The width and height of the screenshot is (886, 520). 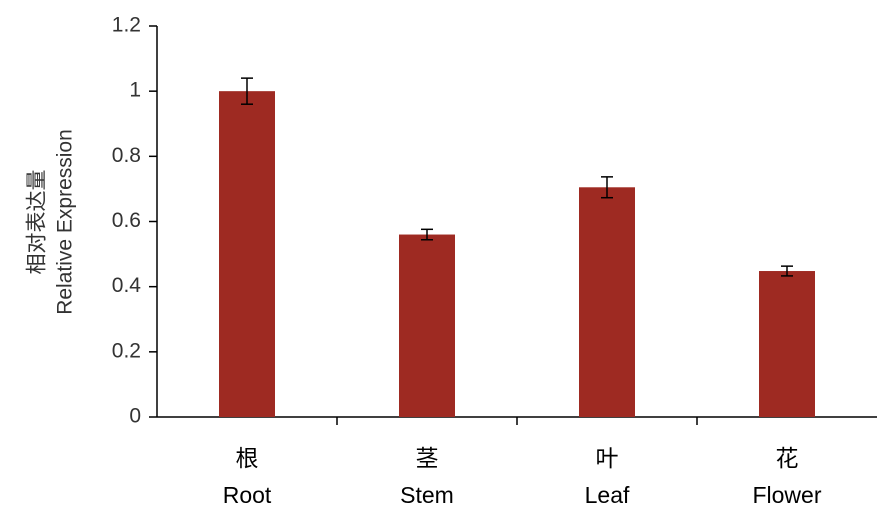 I want to click on x-tick-label: Leaf, so click(x=607, y=495).